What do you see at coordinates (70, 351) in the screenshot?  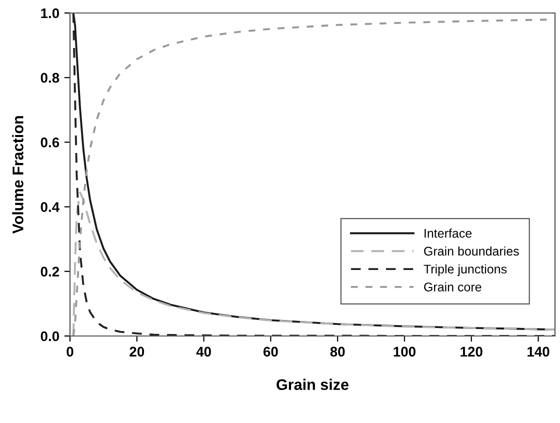 I see `x-tick-label: 0` at bounding box center [70, 351].